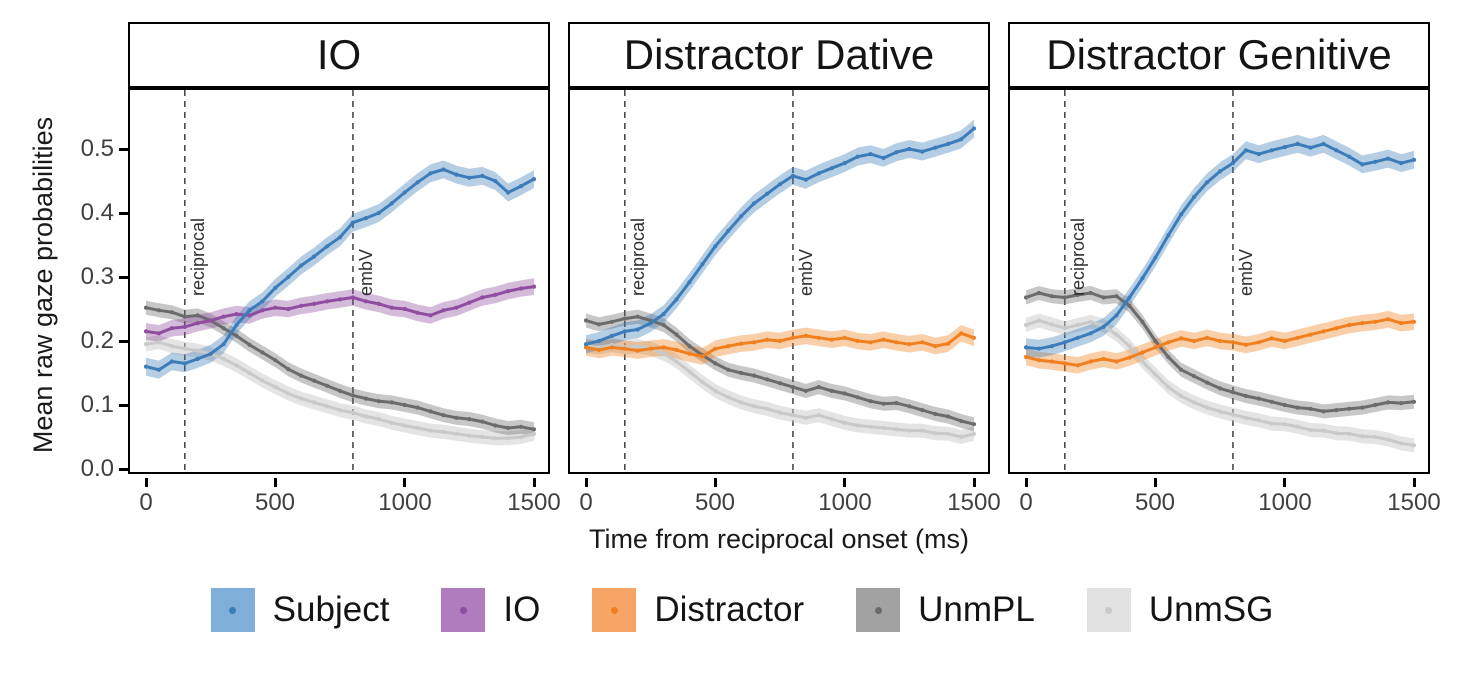  I want to click on event-label-reciprocal: reciprocal, so click(198, 257).